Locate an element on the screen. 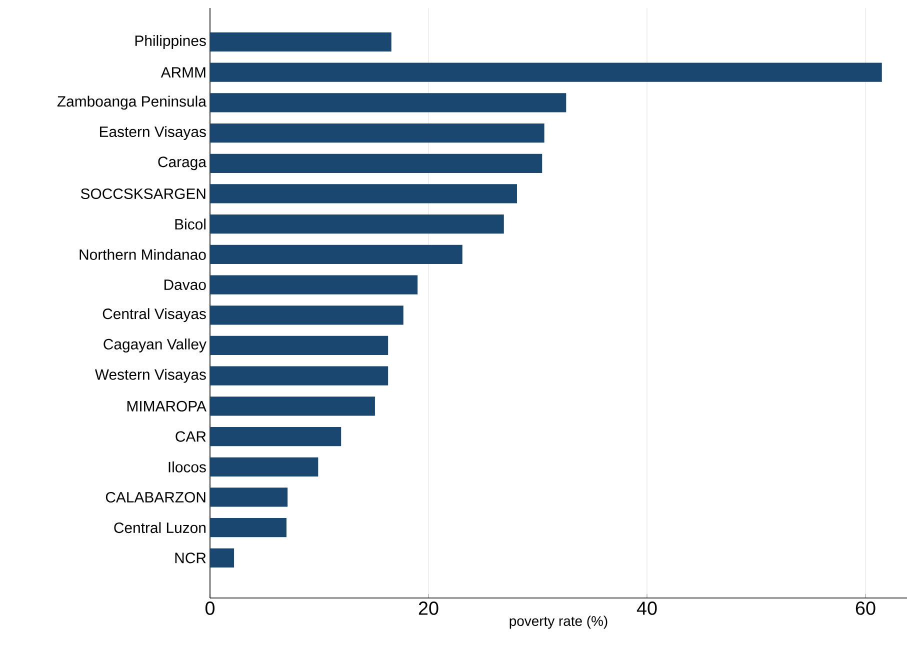  x-tick-label: 60 is located at coordinates (866, 608).